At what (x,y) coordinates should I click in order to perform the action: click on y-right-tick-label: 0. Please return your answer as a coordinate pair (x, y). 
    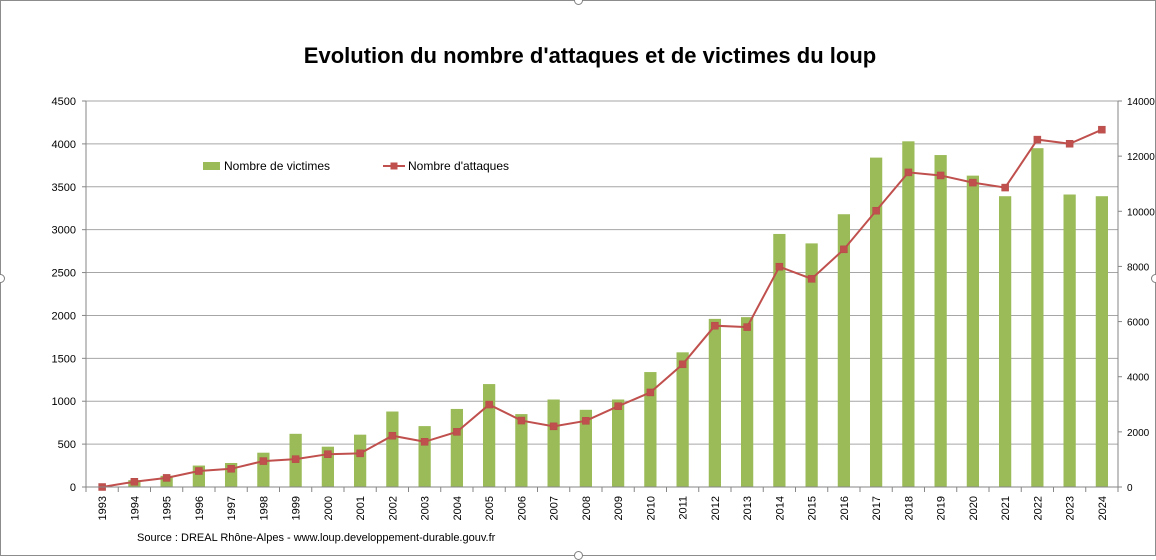
    Looking at the image, I should click on (1130, 488).